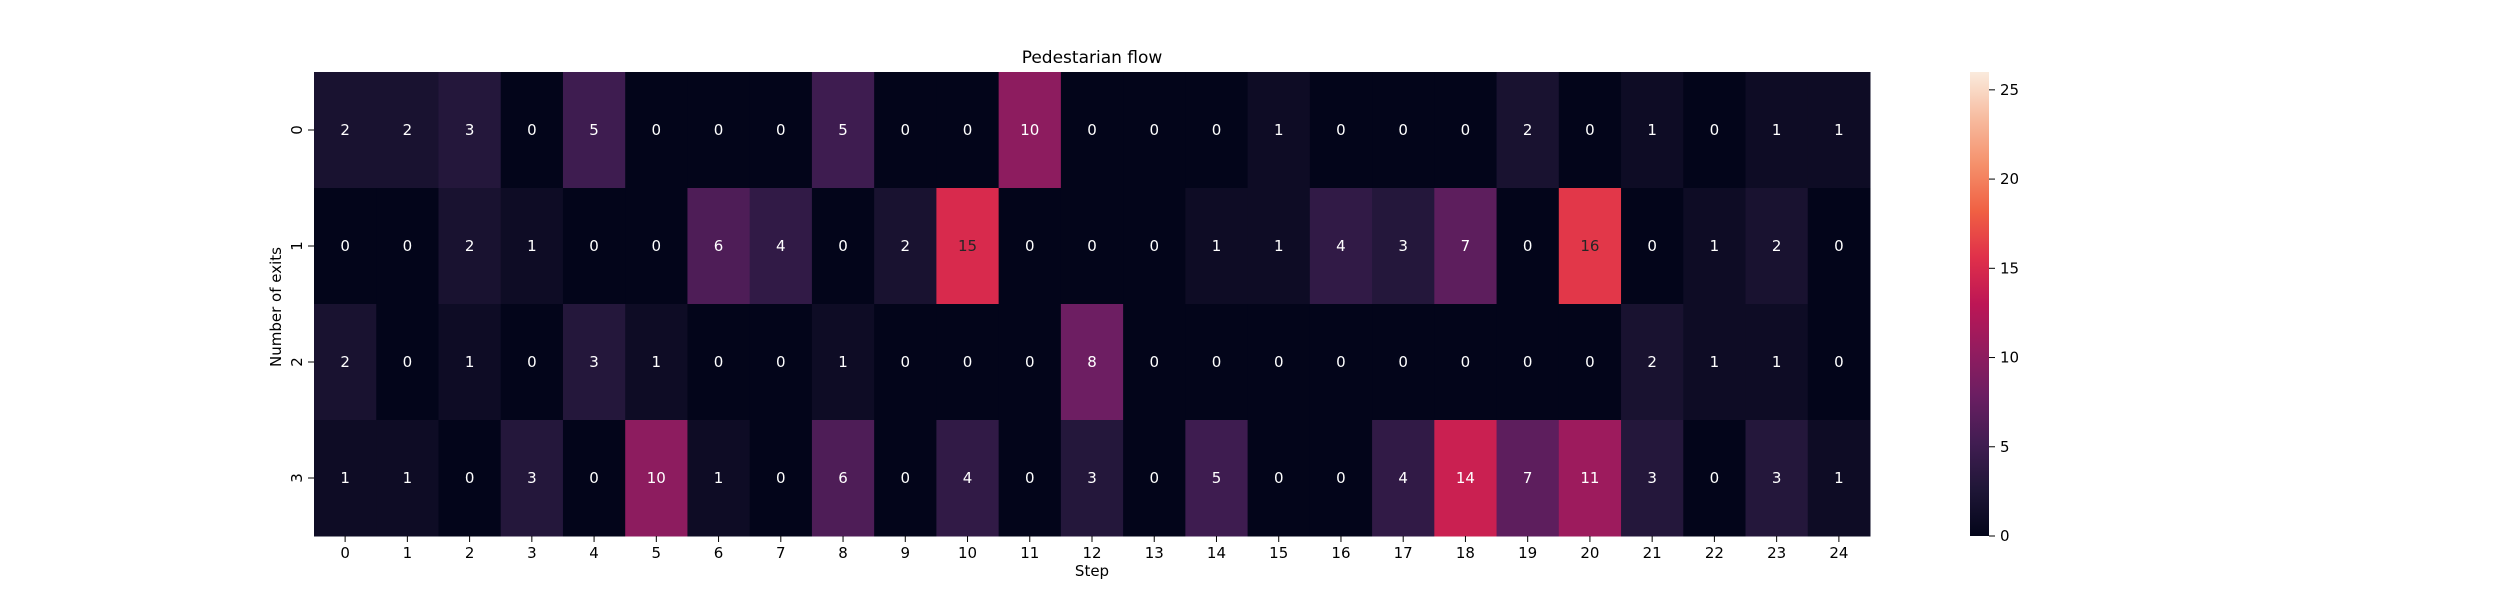  I want to click on x-tick-label: 5, so click(657, 553).